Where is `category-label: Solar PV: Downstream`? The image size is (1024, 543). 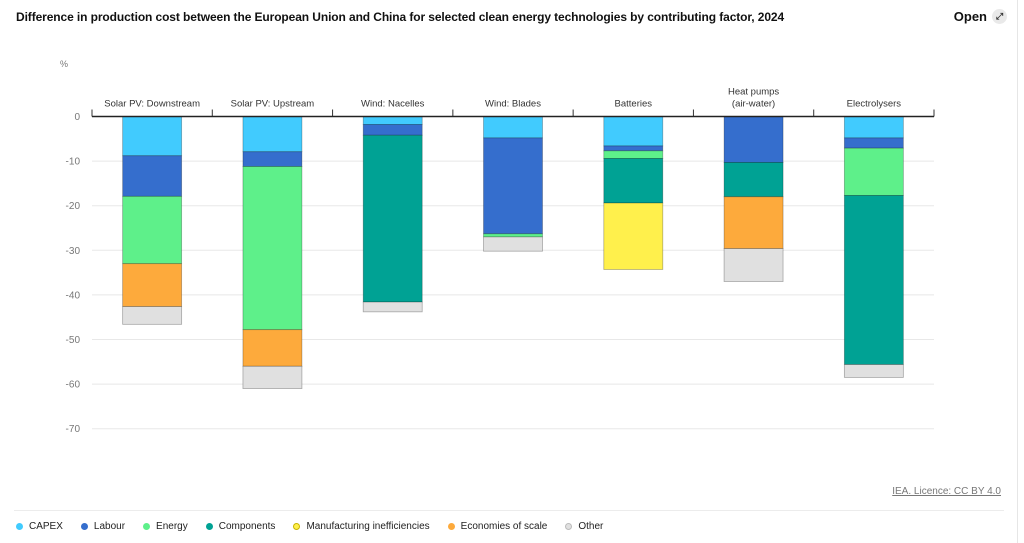 category-label: Solar PV: Downstream is located at coordinates (152, 104).